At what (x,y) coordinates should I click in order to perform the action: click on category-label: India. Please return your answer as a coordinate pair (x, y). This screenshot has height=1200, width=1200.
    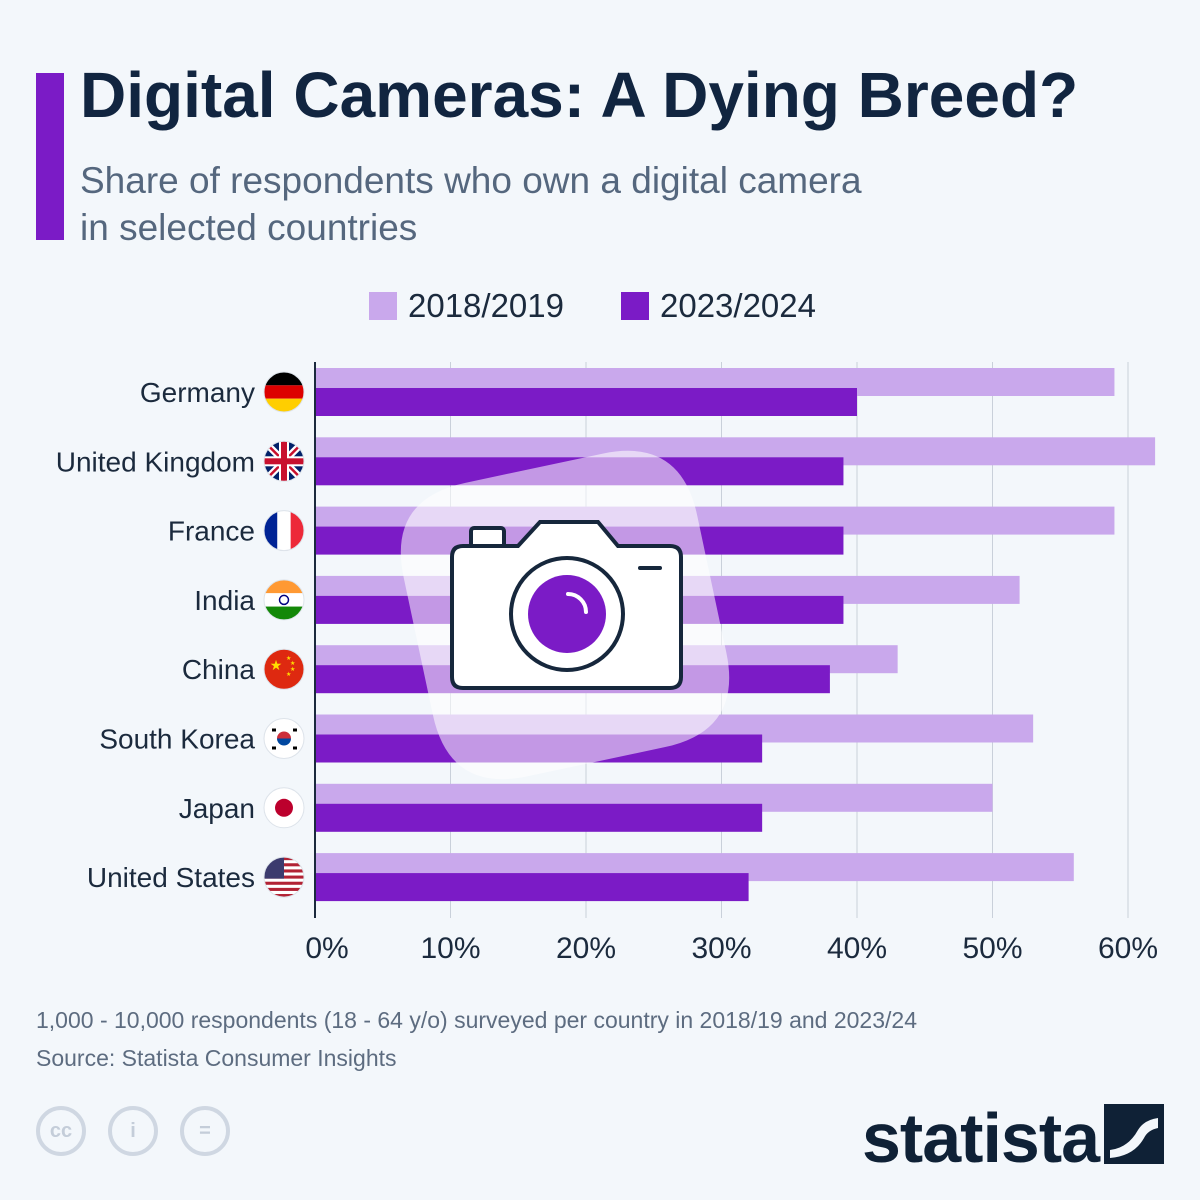
    Looking at the image, I should click on (224, 600).